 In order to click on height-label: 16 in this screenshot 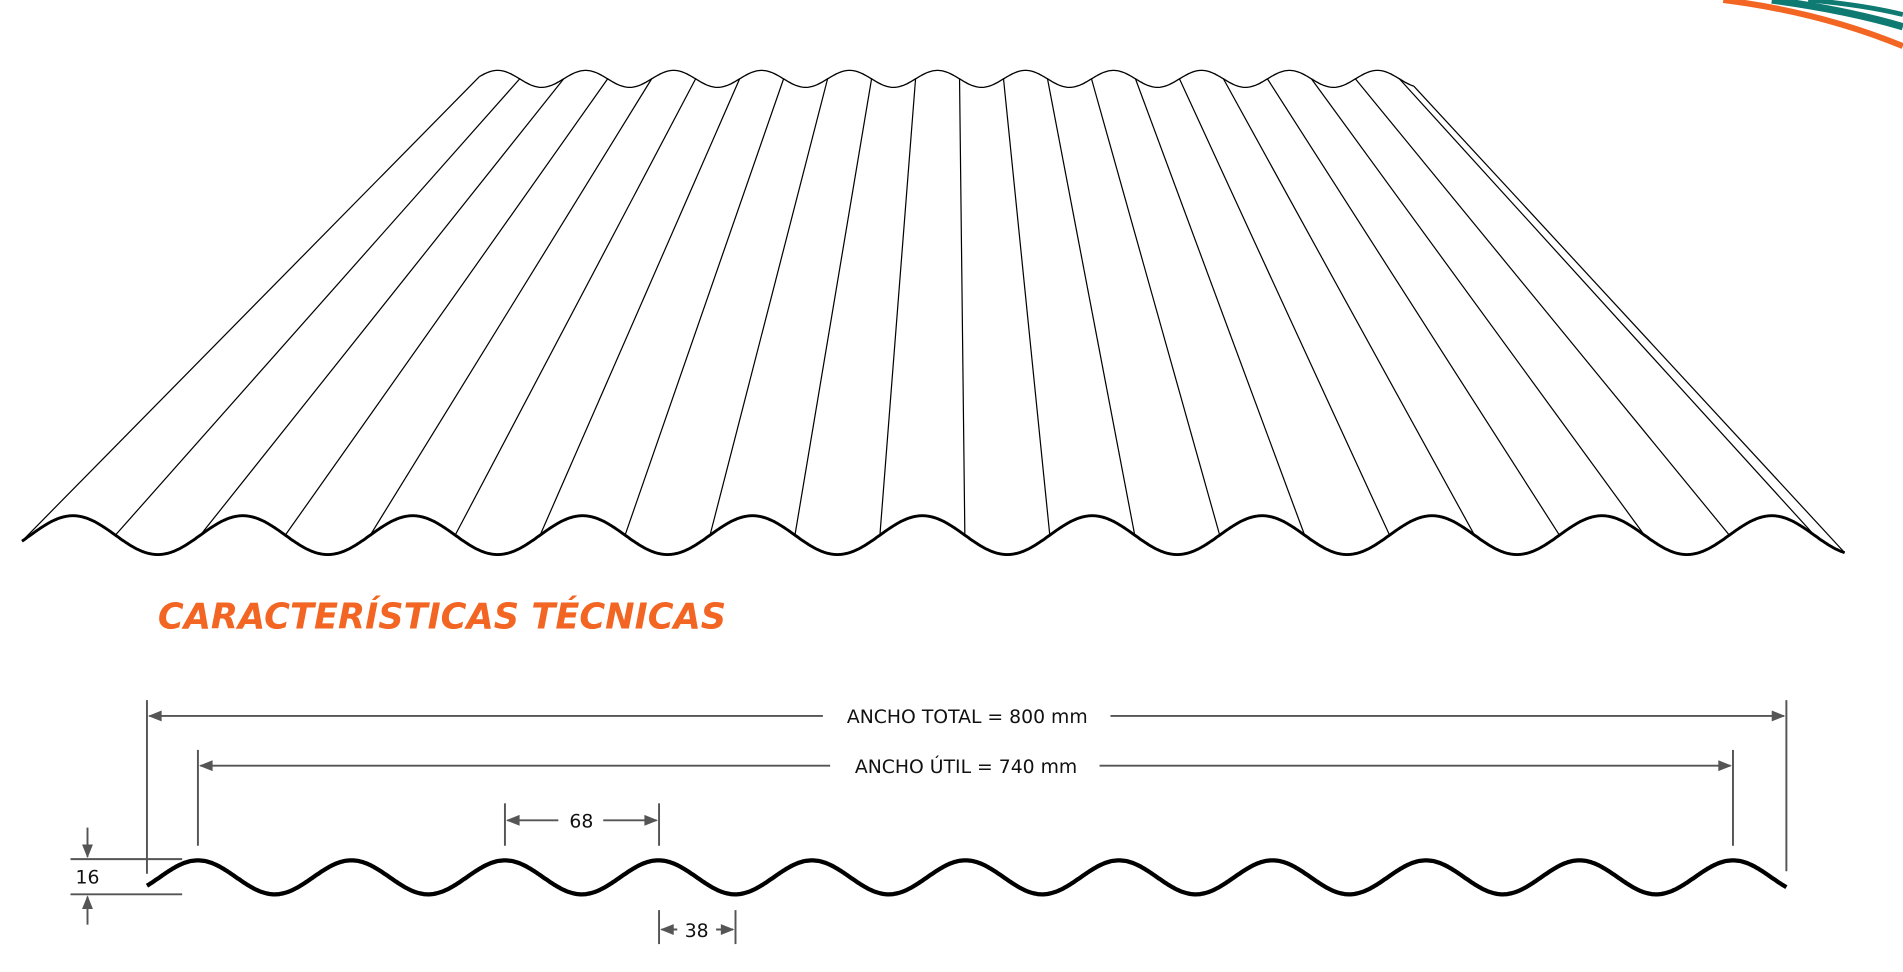, I will do `click(88, 877)`.